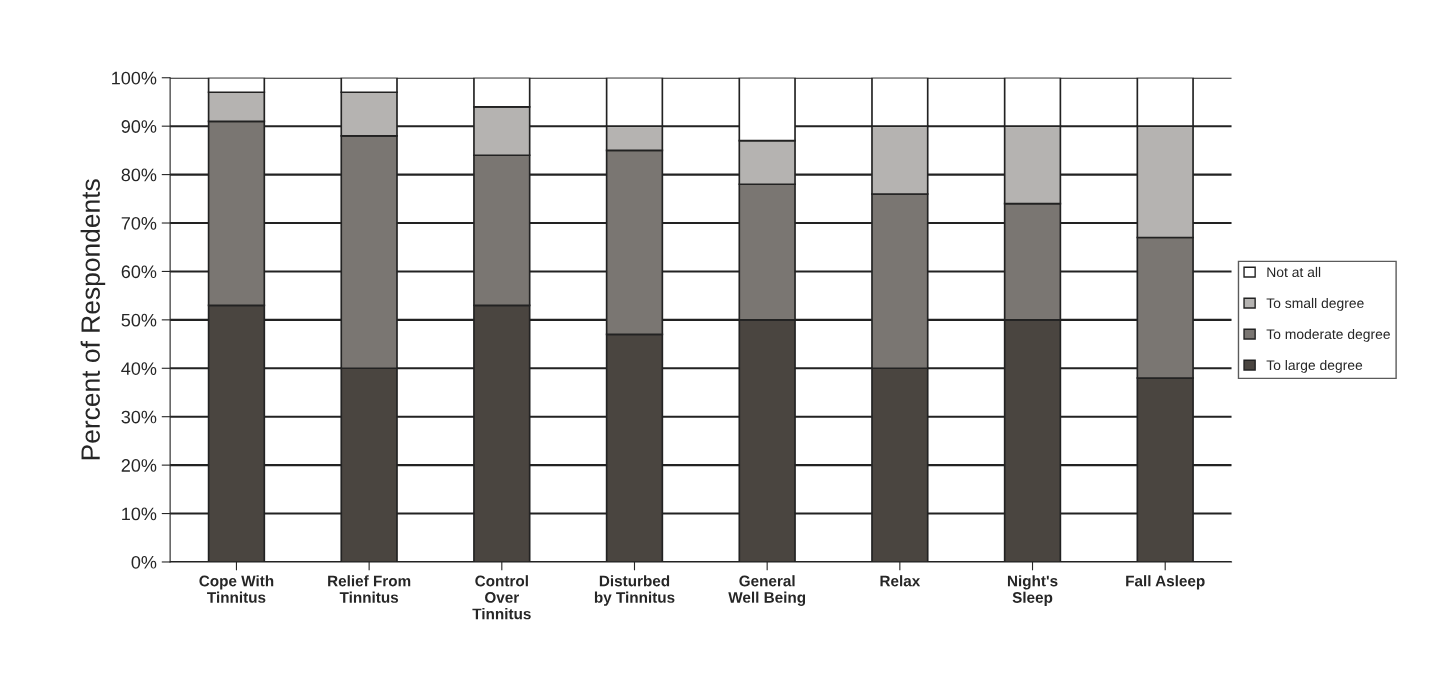  Describe the element at coordinates (139, 223) in the screenshot. I see `y-tick-label: 70%` at that location.